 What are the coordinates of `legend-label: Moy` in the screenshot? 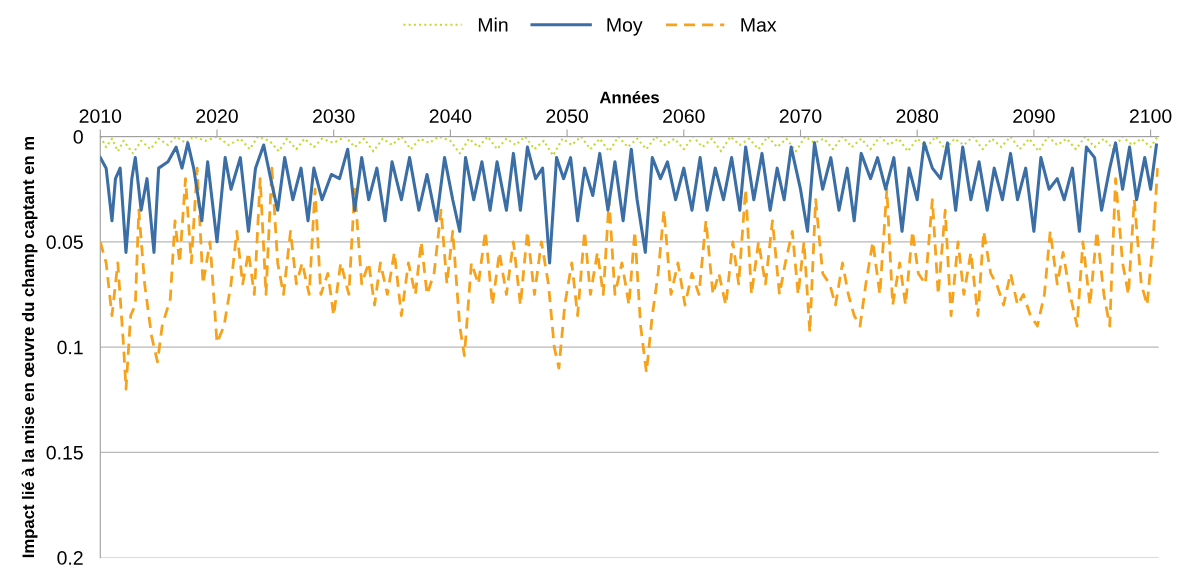 It's located at (625, 27).